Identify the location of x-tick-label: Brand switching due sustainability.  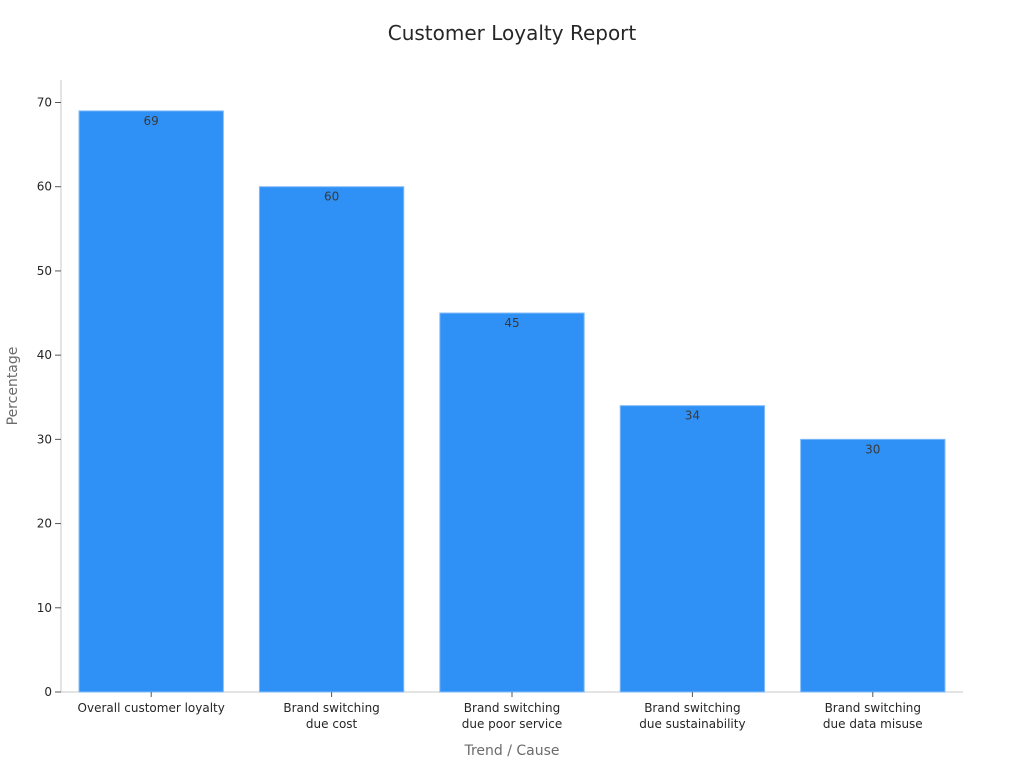
(692, 716).